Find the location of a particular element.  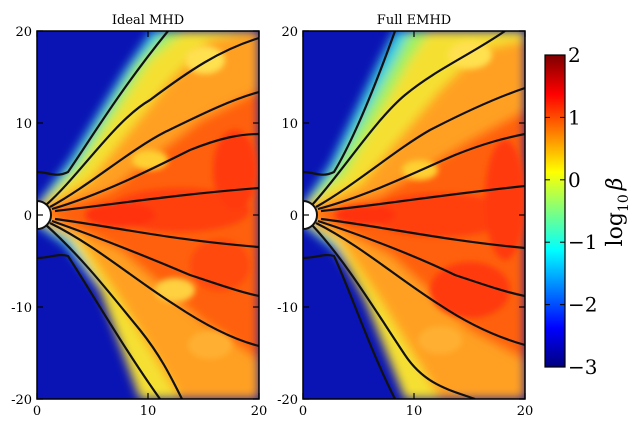

colorbar-label-symbol: β is located at coordinates (615, 185).